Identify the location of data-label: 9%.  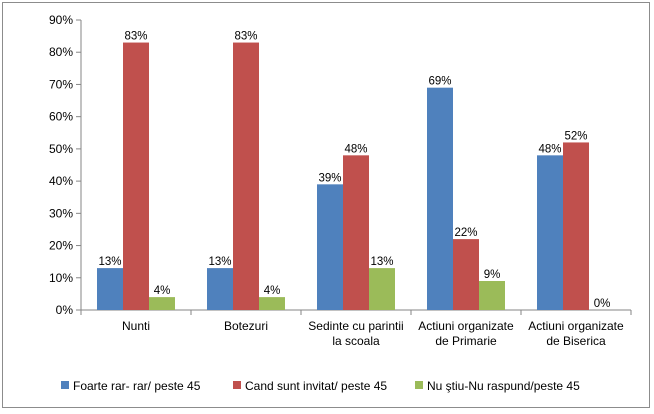
(492, 275).